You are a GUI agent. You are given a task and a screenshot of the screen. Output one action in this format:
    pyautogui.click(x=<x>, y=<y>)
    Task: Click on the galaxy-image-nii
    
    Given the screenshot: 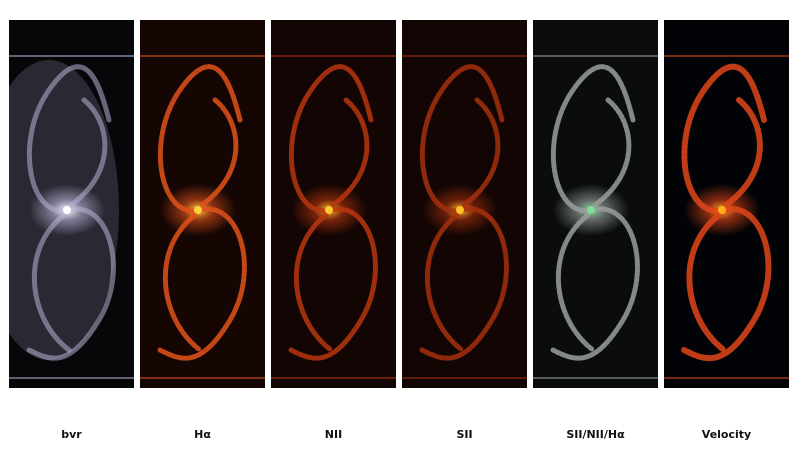 What is the action you would take?
    pyautogui.click(x=333, y=217)
    